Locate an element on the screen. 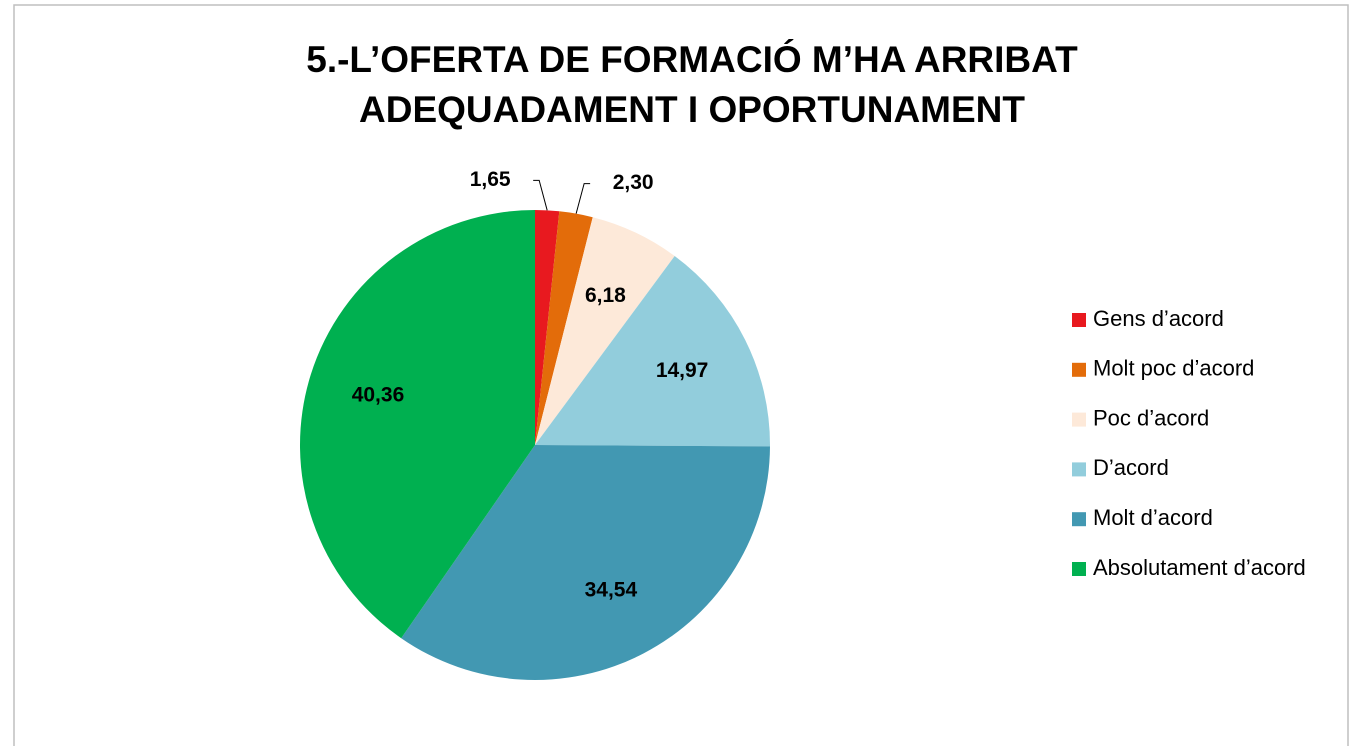 The height and width of the screenshot is (751, 1356). legend-label: Poc d’acord is located at coordinates (1151, 417).